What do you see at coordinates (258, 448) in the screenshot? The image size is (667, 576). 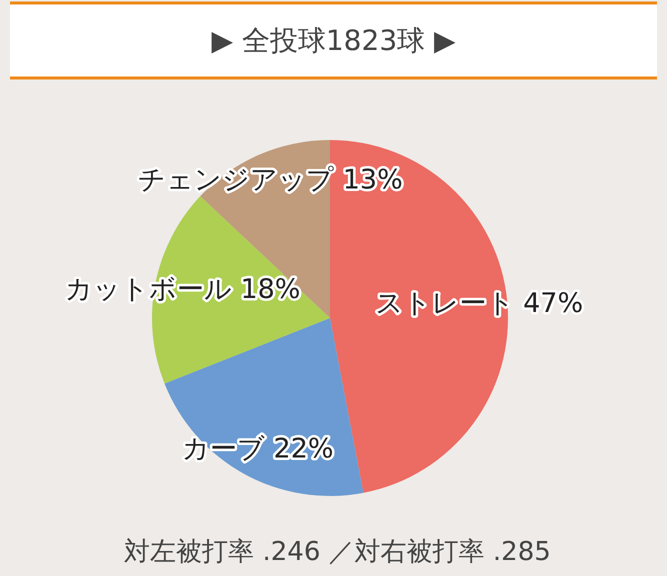 I see `slice-label: カーブ 22%` at bounding box center [258, 448].